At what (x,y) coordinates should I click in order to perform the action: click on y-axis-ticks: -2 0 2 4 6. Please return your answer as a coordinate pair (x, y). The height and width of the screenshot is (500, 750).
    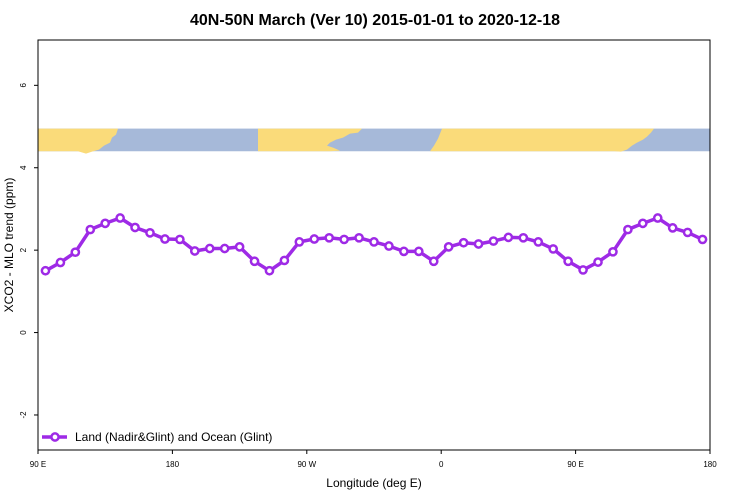
    Looking at the image, I should click on (28, 251).